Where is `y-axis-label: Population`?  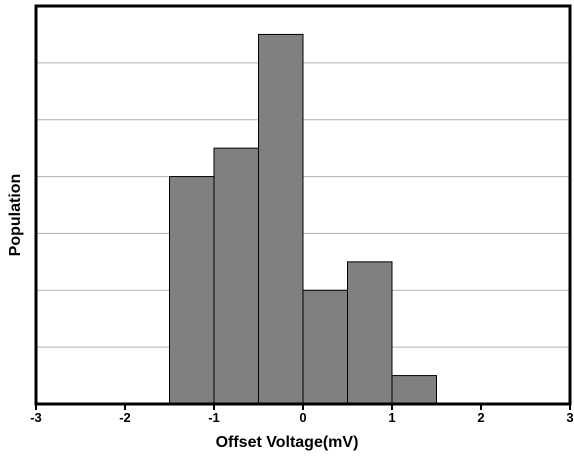 y-axis-label: Population is located at coordinates (16, 215).